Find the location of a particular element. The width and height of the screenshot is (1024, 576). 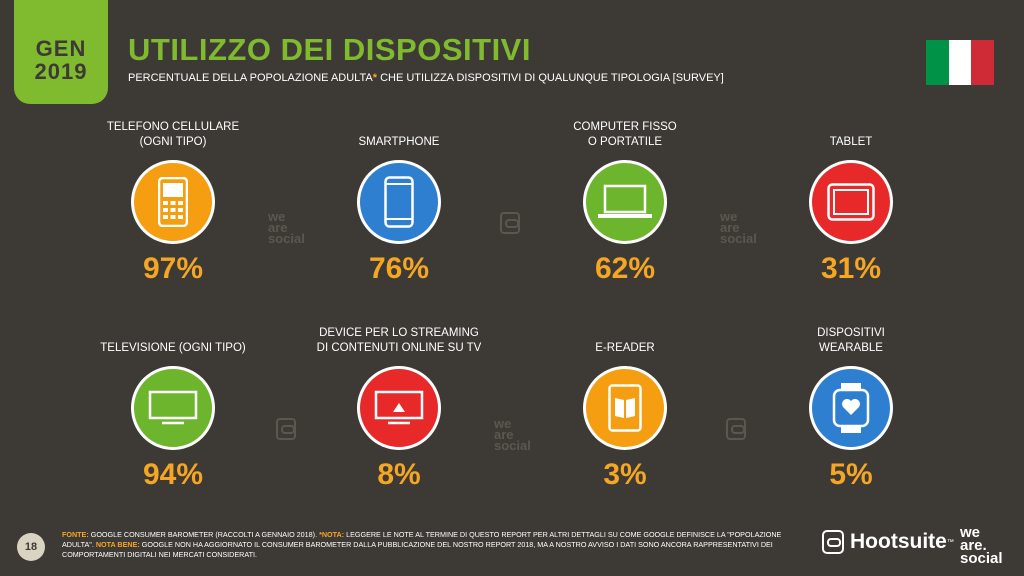

device-percentage: 31% is located at coordinates (851, 268).